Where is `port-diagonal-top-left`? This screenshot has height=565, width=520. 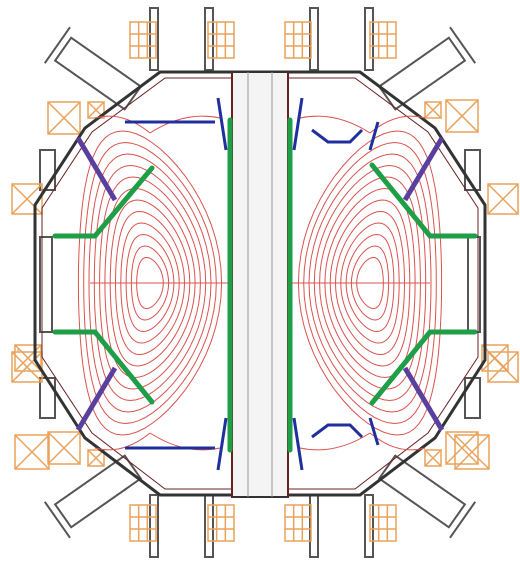
port-diagonal-top-left is located at coordinates (93, 68).